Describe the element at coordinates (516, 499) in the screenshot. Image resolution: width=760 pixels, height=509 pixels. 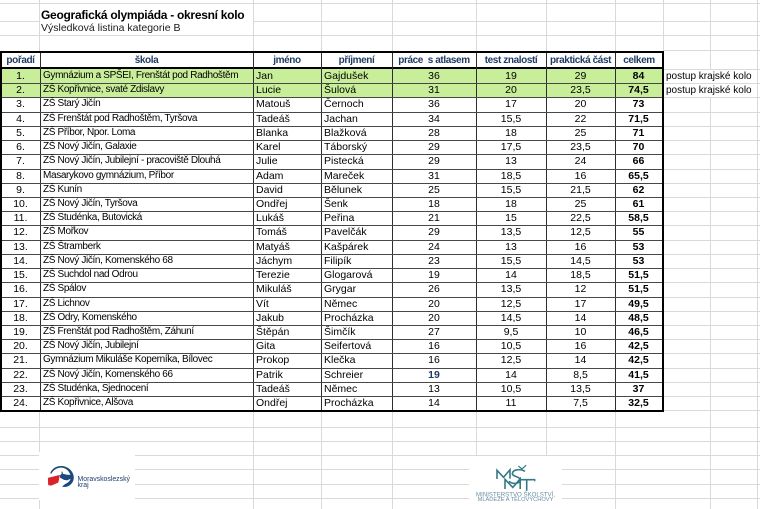
I see `svg-text: MLÁDEŽE A TĚLOVÝCHOVY` at that location.